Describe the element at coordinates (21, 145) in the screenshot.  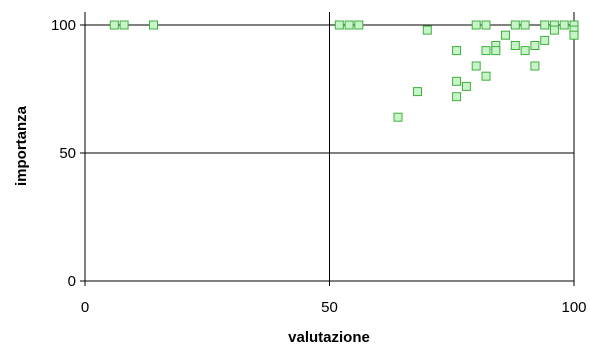
I see `y-axis-title: importanza` at that location.